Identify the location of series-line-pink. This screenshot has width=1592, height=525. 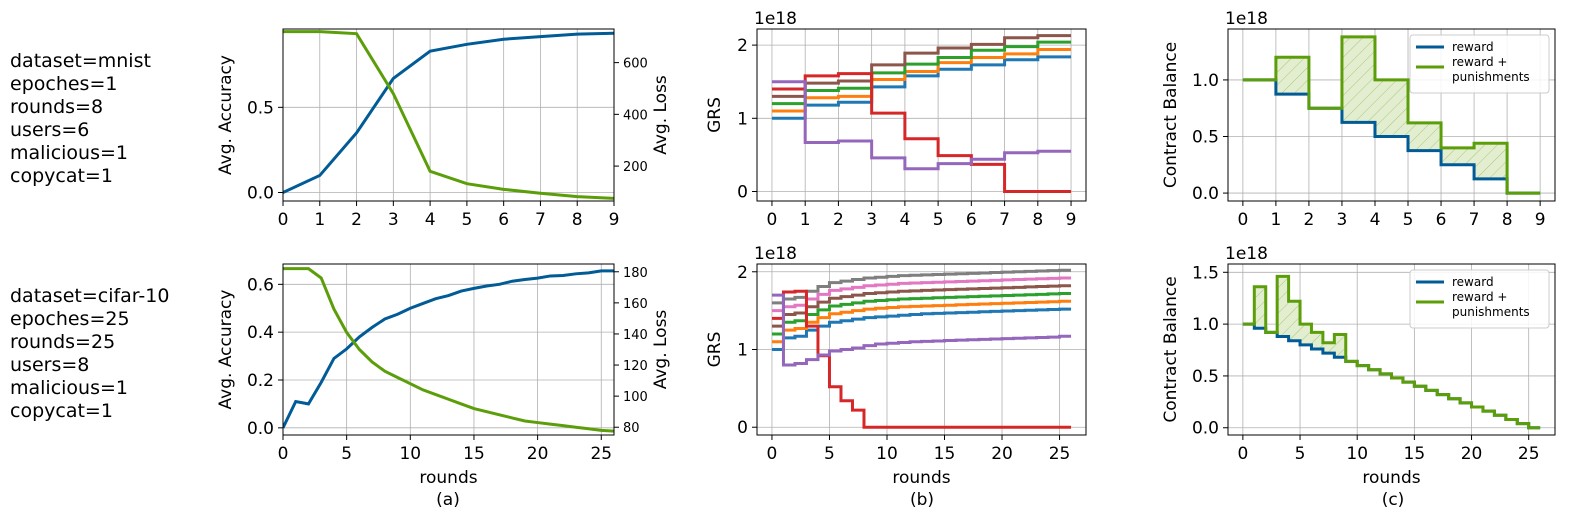
(921, 294).